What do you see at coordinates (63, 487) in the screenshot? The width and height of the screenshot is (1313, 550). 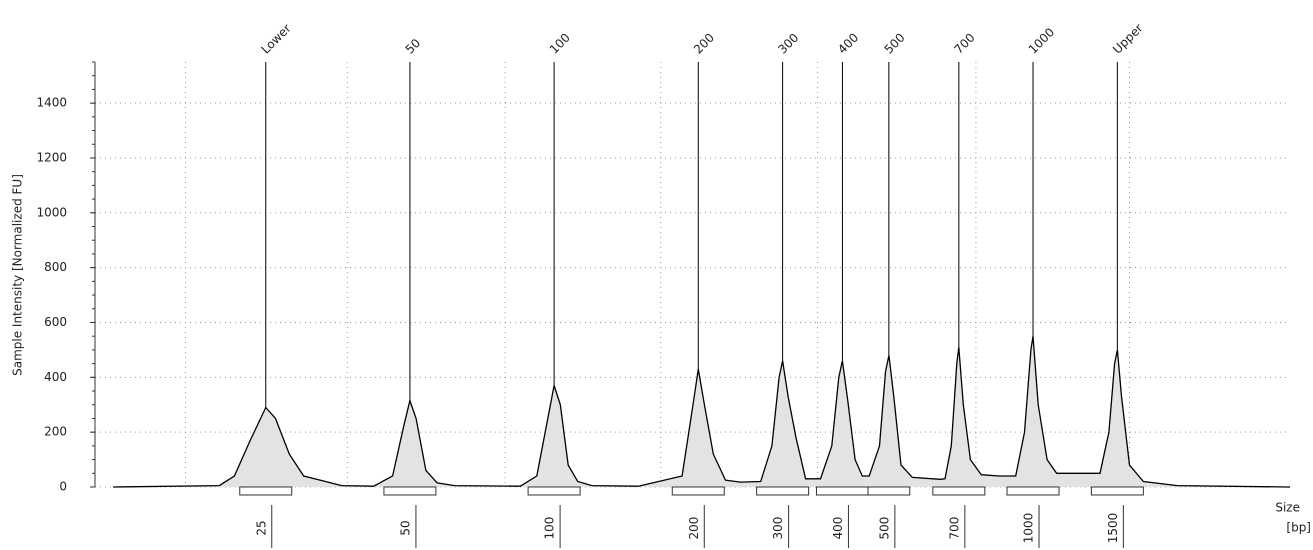 I see `y-tick-label: 0` at bounding box center [63, 487].